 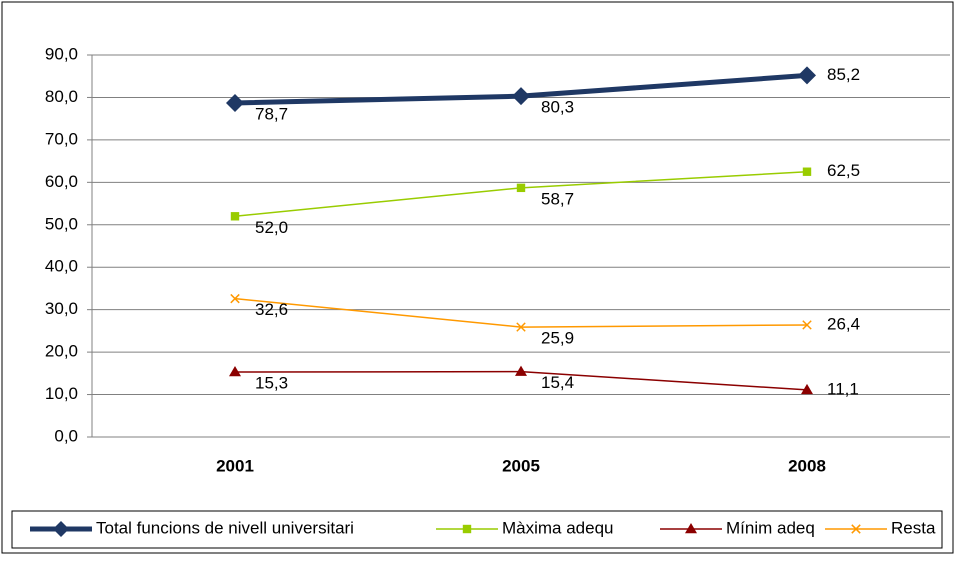 I want to click on y-tick-label: 10,0, so click(x=61, y=393).